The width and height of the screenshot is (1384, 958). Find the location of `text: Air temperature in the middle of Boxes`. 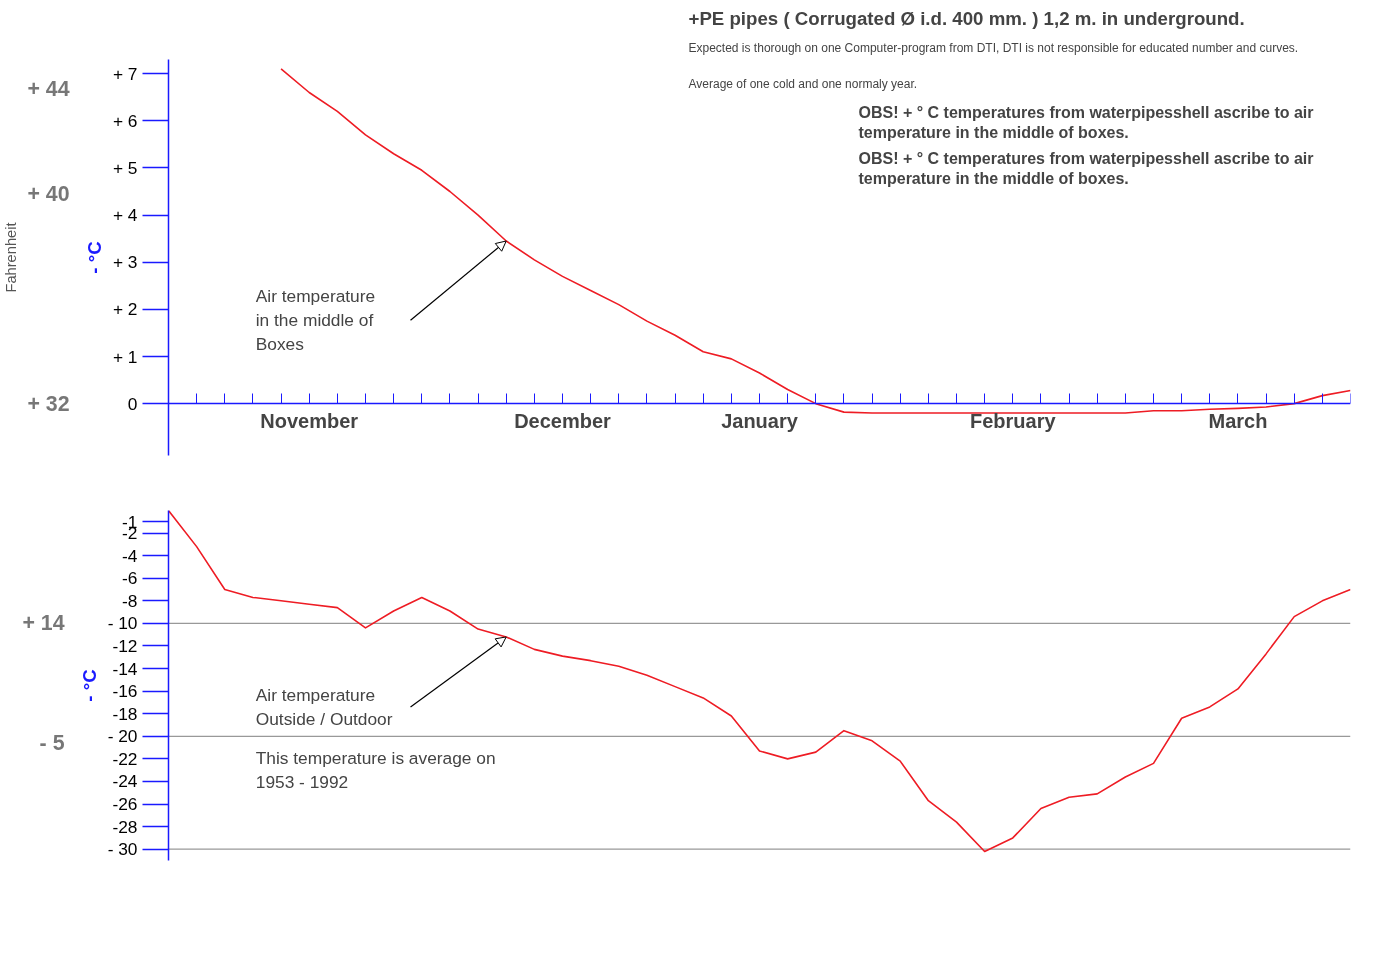

text: Air temperature in the middle of Boxes is located at coordinates (315, 320).